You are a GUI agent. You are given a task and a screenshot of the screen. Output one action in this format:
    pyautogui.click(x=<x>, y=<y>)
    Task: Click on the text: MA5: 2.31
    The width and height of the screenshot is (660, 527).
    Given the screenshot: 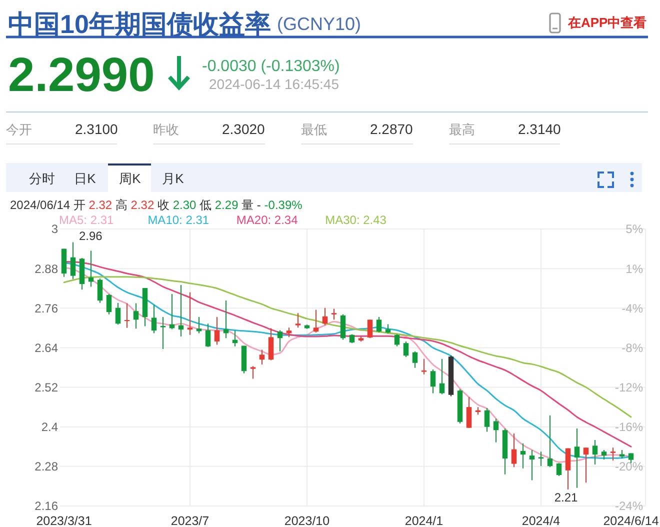 What is the action you would take?
    pyautogui.click(x=86, y=220)
    